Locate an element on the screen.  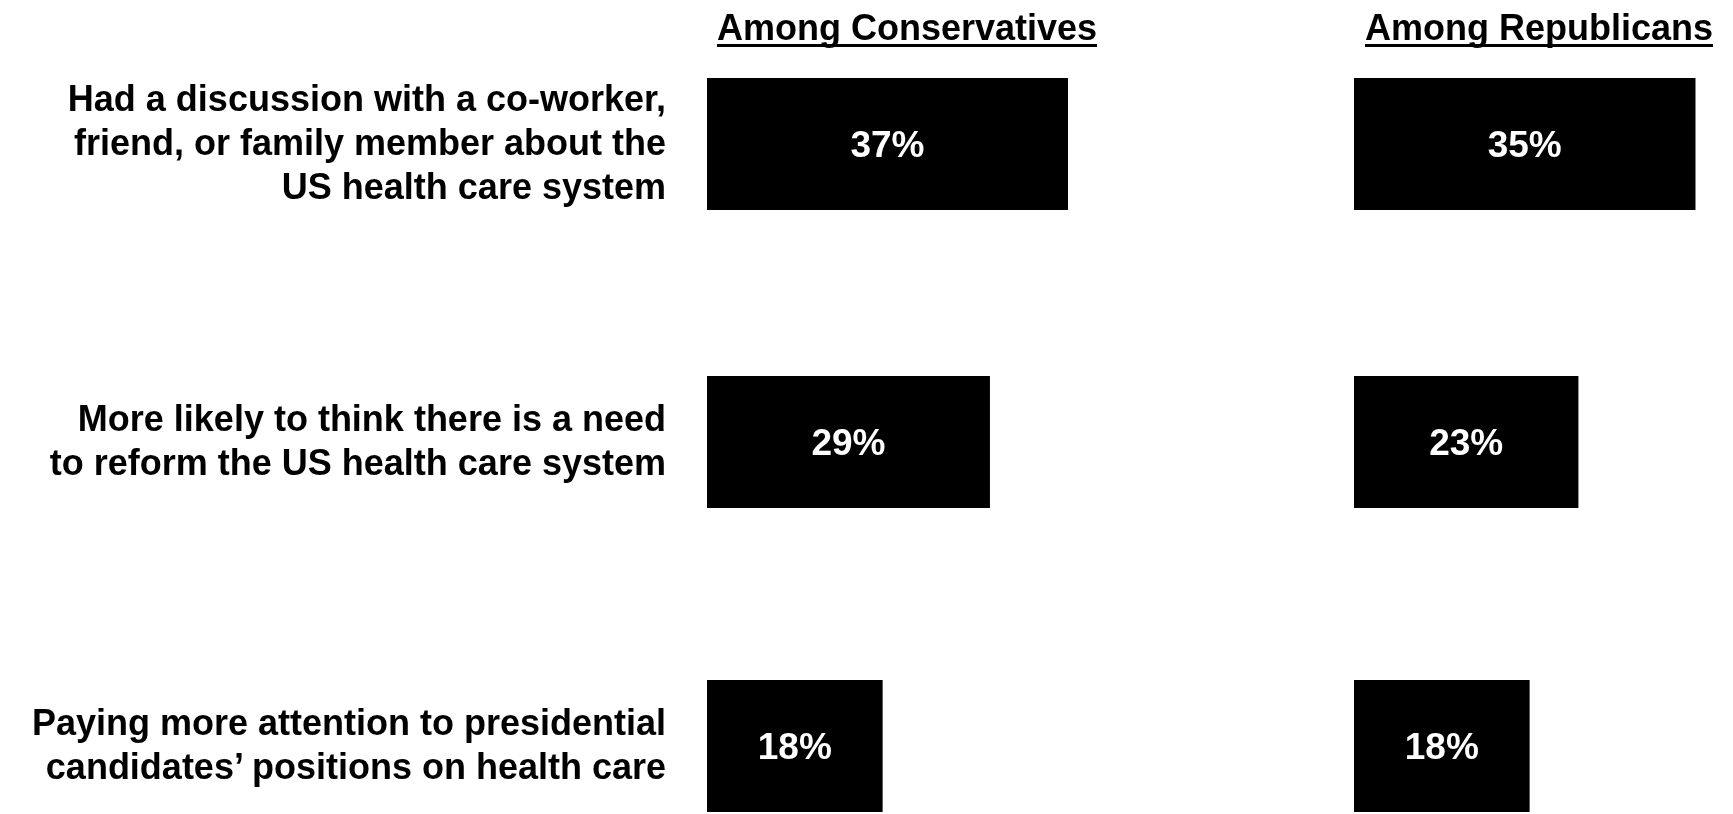
chart-title: Among Conservatives is located at coordinates (907, 27).